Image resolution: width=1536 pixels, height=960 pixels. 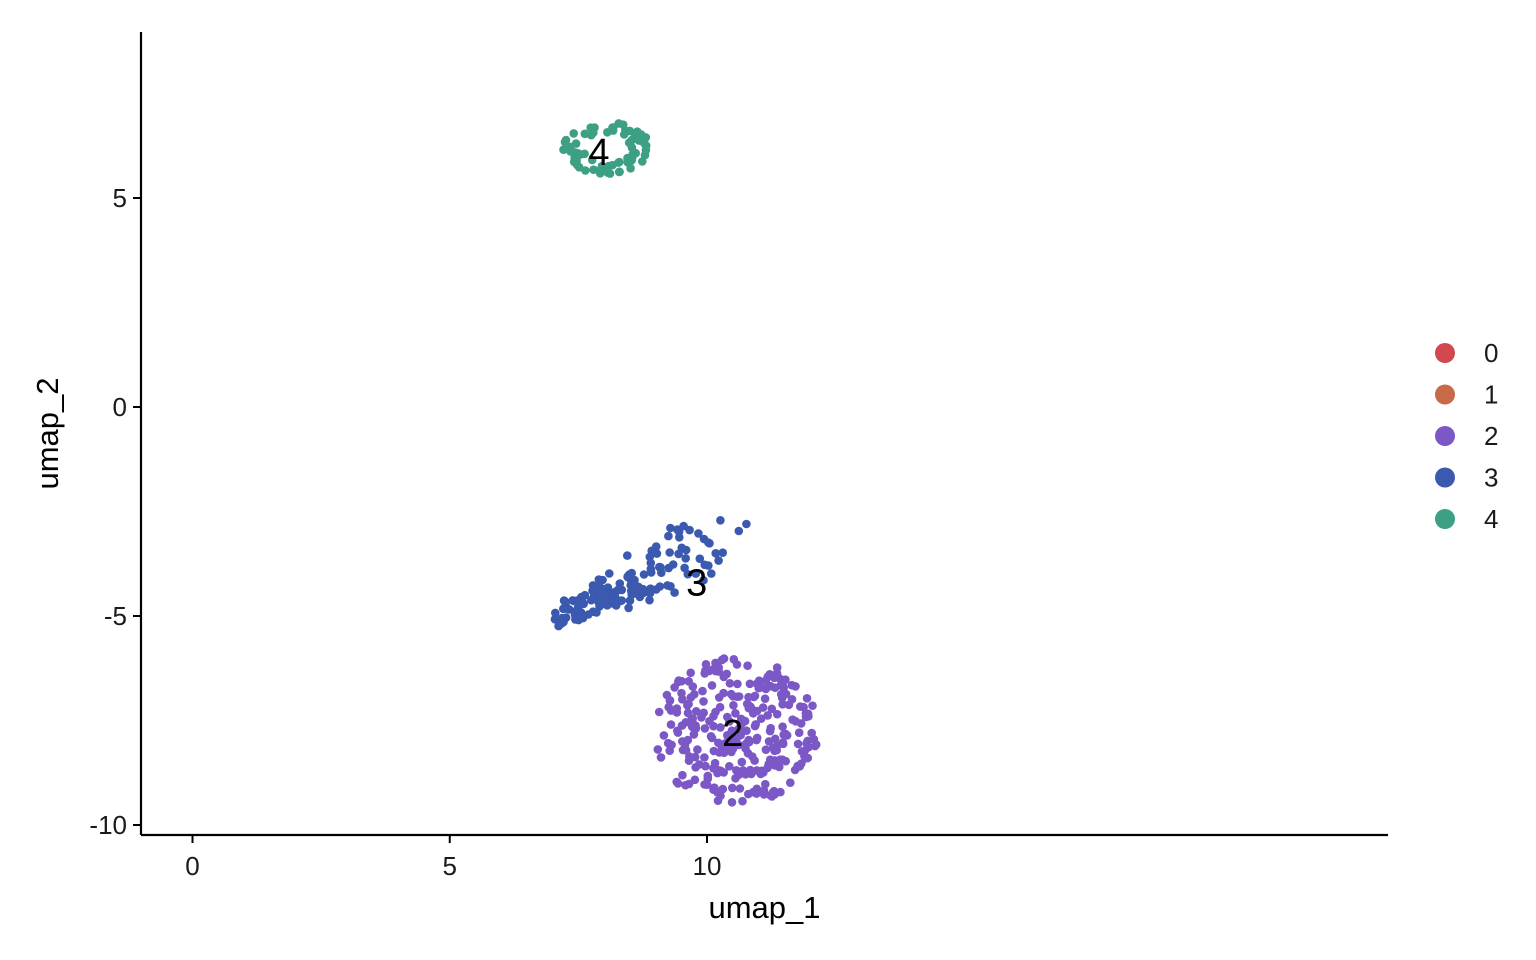 What do you see at coordinates (120, 407) in the screenshot?
I see `y-tick-label: 0` at bounding box center [120, 407].